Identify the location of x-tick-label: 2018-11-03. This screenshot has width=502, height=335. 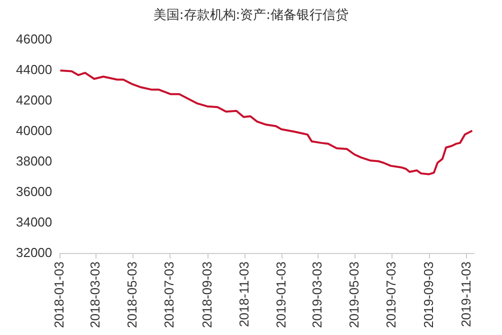
(244, 295).